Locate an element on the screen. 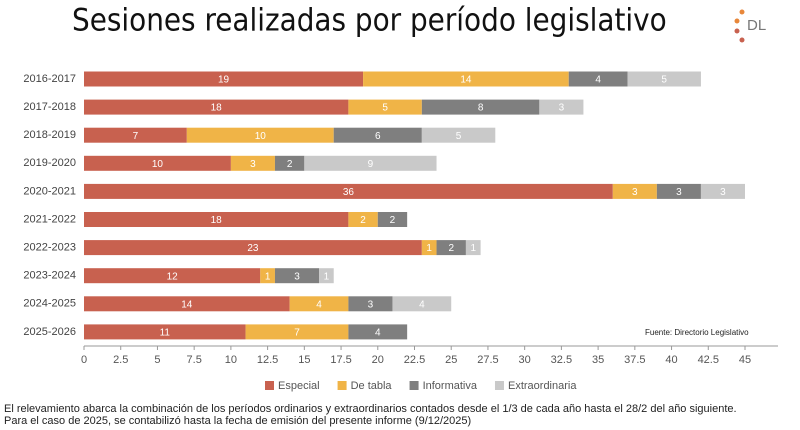 Image resolution: width=800 pixels, height=430 pixels. x-tick-label: 10 is located at coordinates (231, 360).